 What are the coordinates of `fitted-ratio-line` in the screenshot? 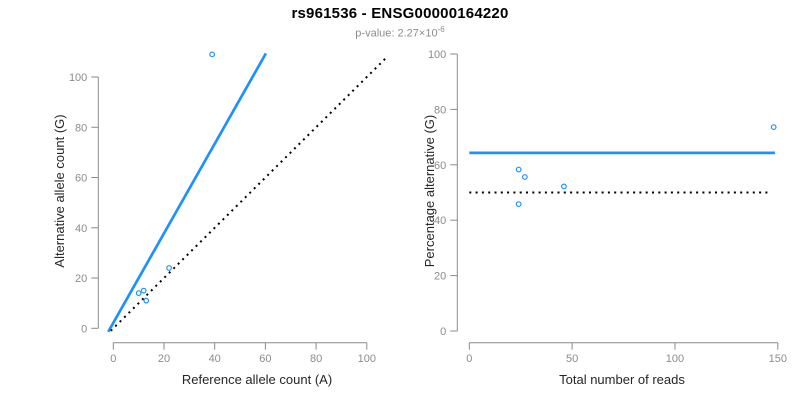 It's located at (187, 192).